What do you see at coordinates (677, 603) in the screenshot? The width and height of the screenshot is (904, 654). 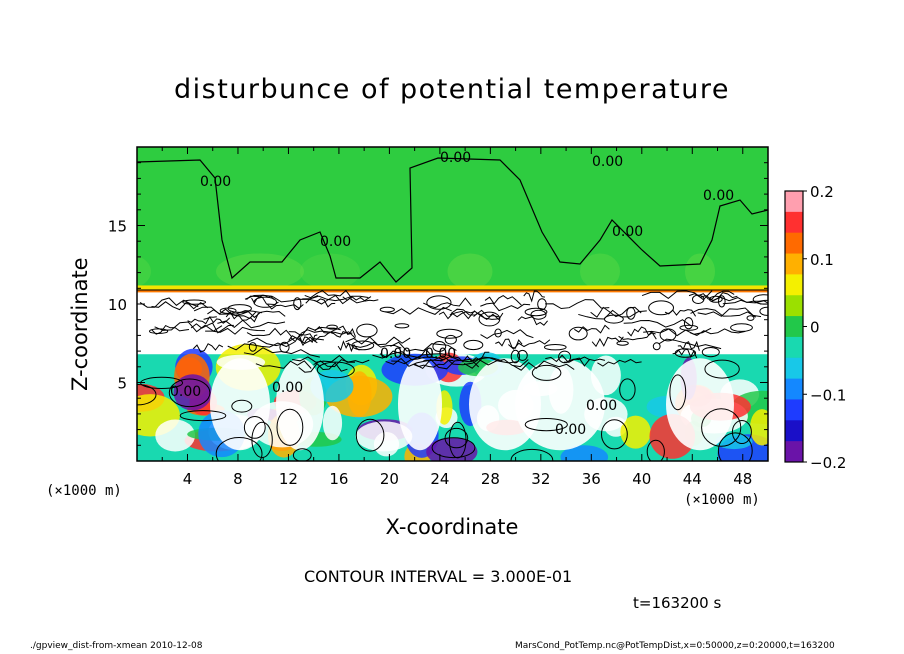 I see `time-label: t=163200 s` at bounding box center [677, 603].